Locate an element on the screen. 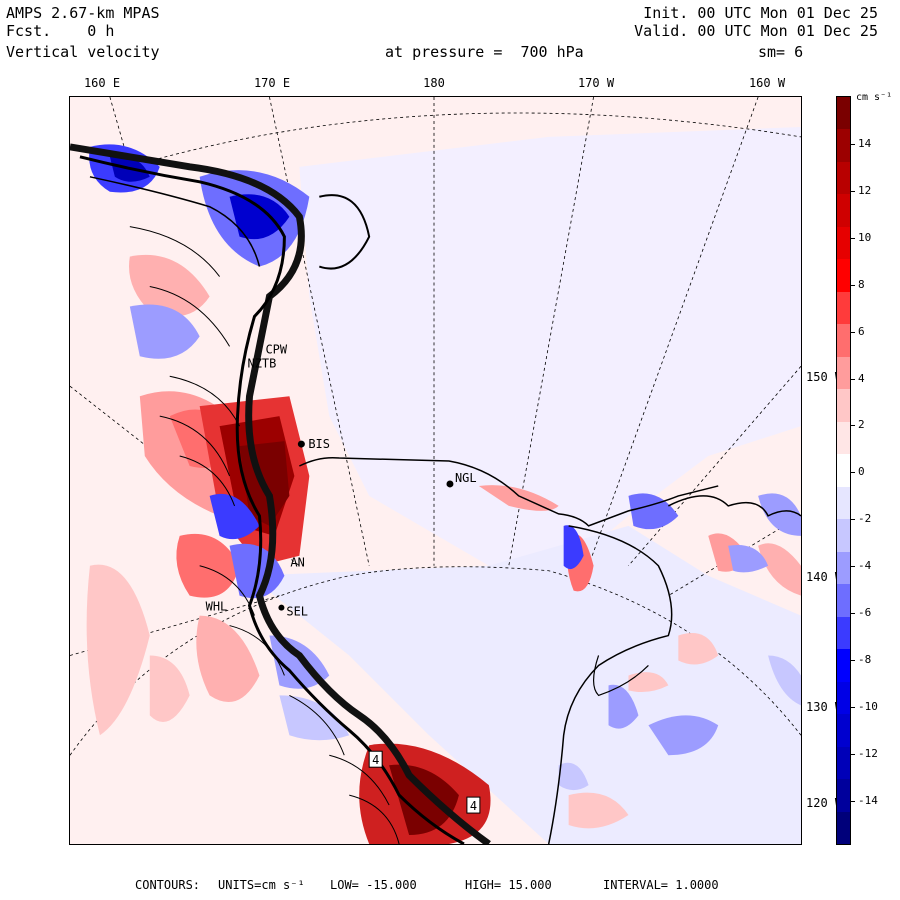  field-name: Vertical velocity is located at coordinates (83, 52).